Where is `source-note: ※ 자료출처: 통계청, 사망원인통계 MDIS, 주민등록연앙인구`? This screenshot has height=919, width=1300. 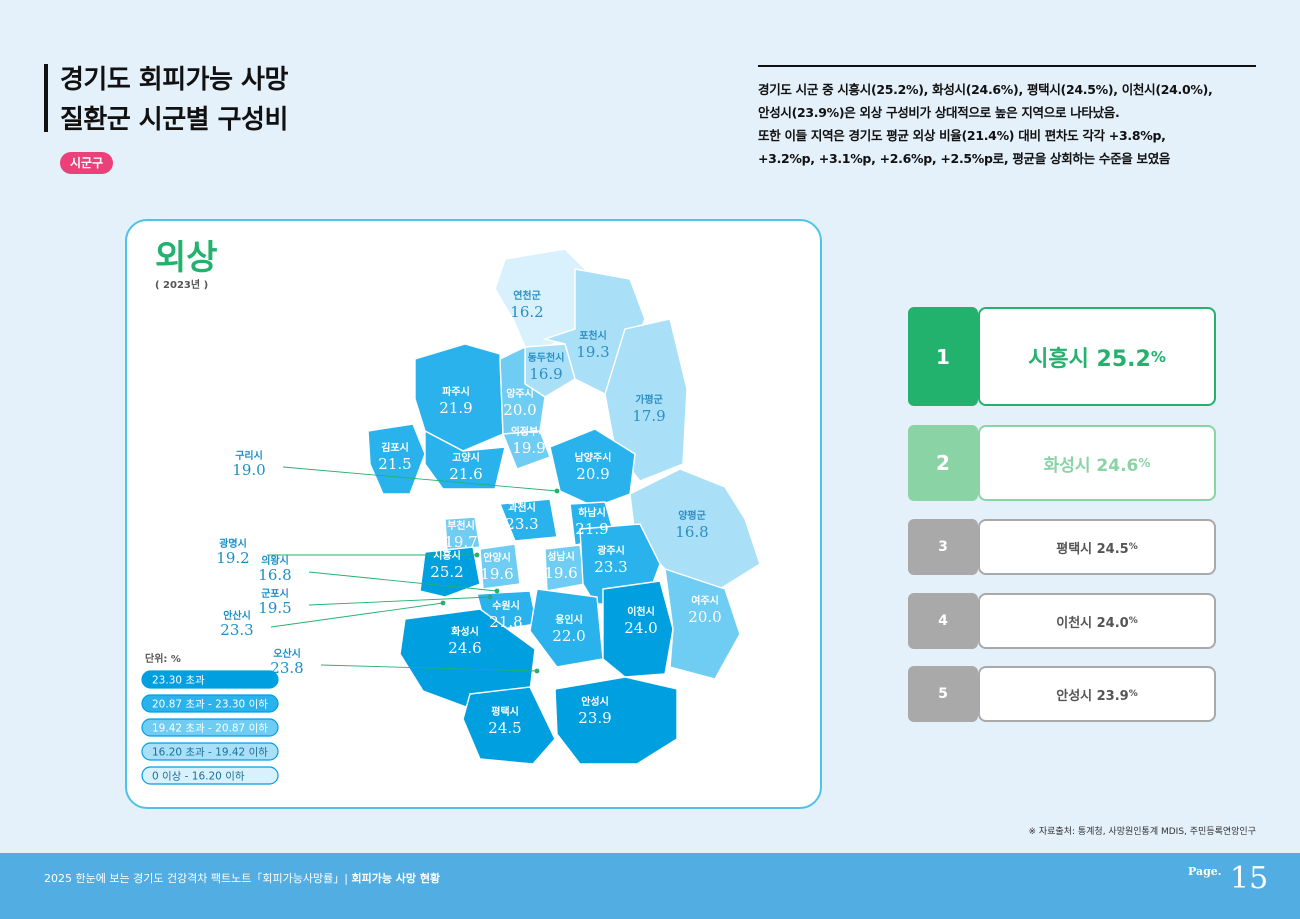
source-note: ※ 자료출처: 통계청, 사망원인통계 MDIS, 주민등록연앙인구 is located at coordinates (1142, 832).